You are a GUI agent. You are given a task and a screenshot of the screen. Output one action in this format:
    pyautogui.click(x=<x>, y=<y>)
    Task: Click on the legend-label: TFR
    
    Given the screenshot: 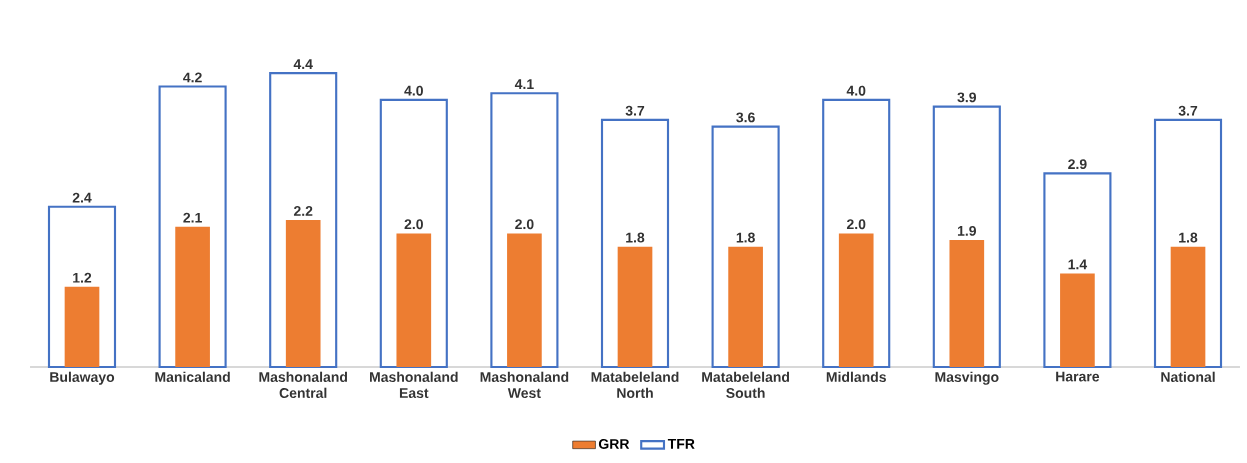 What is the action you would take?
    pyautogui.click(x=681, y=444)
    